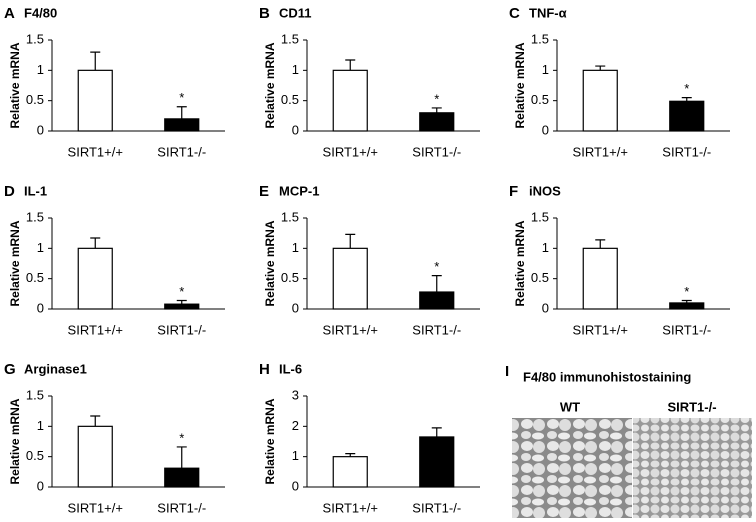 This screenshot has width=756, height=522. Describe the element at coordinates (10, 369) in the screenshot. I see `panel-letter: G` at that location.